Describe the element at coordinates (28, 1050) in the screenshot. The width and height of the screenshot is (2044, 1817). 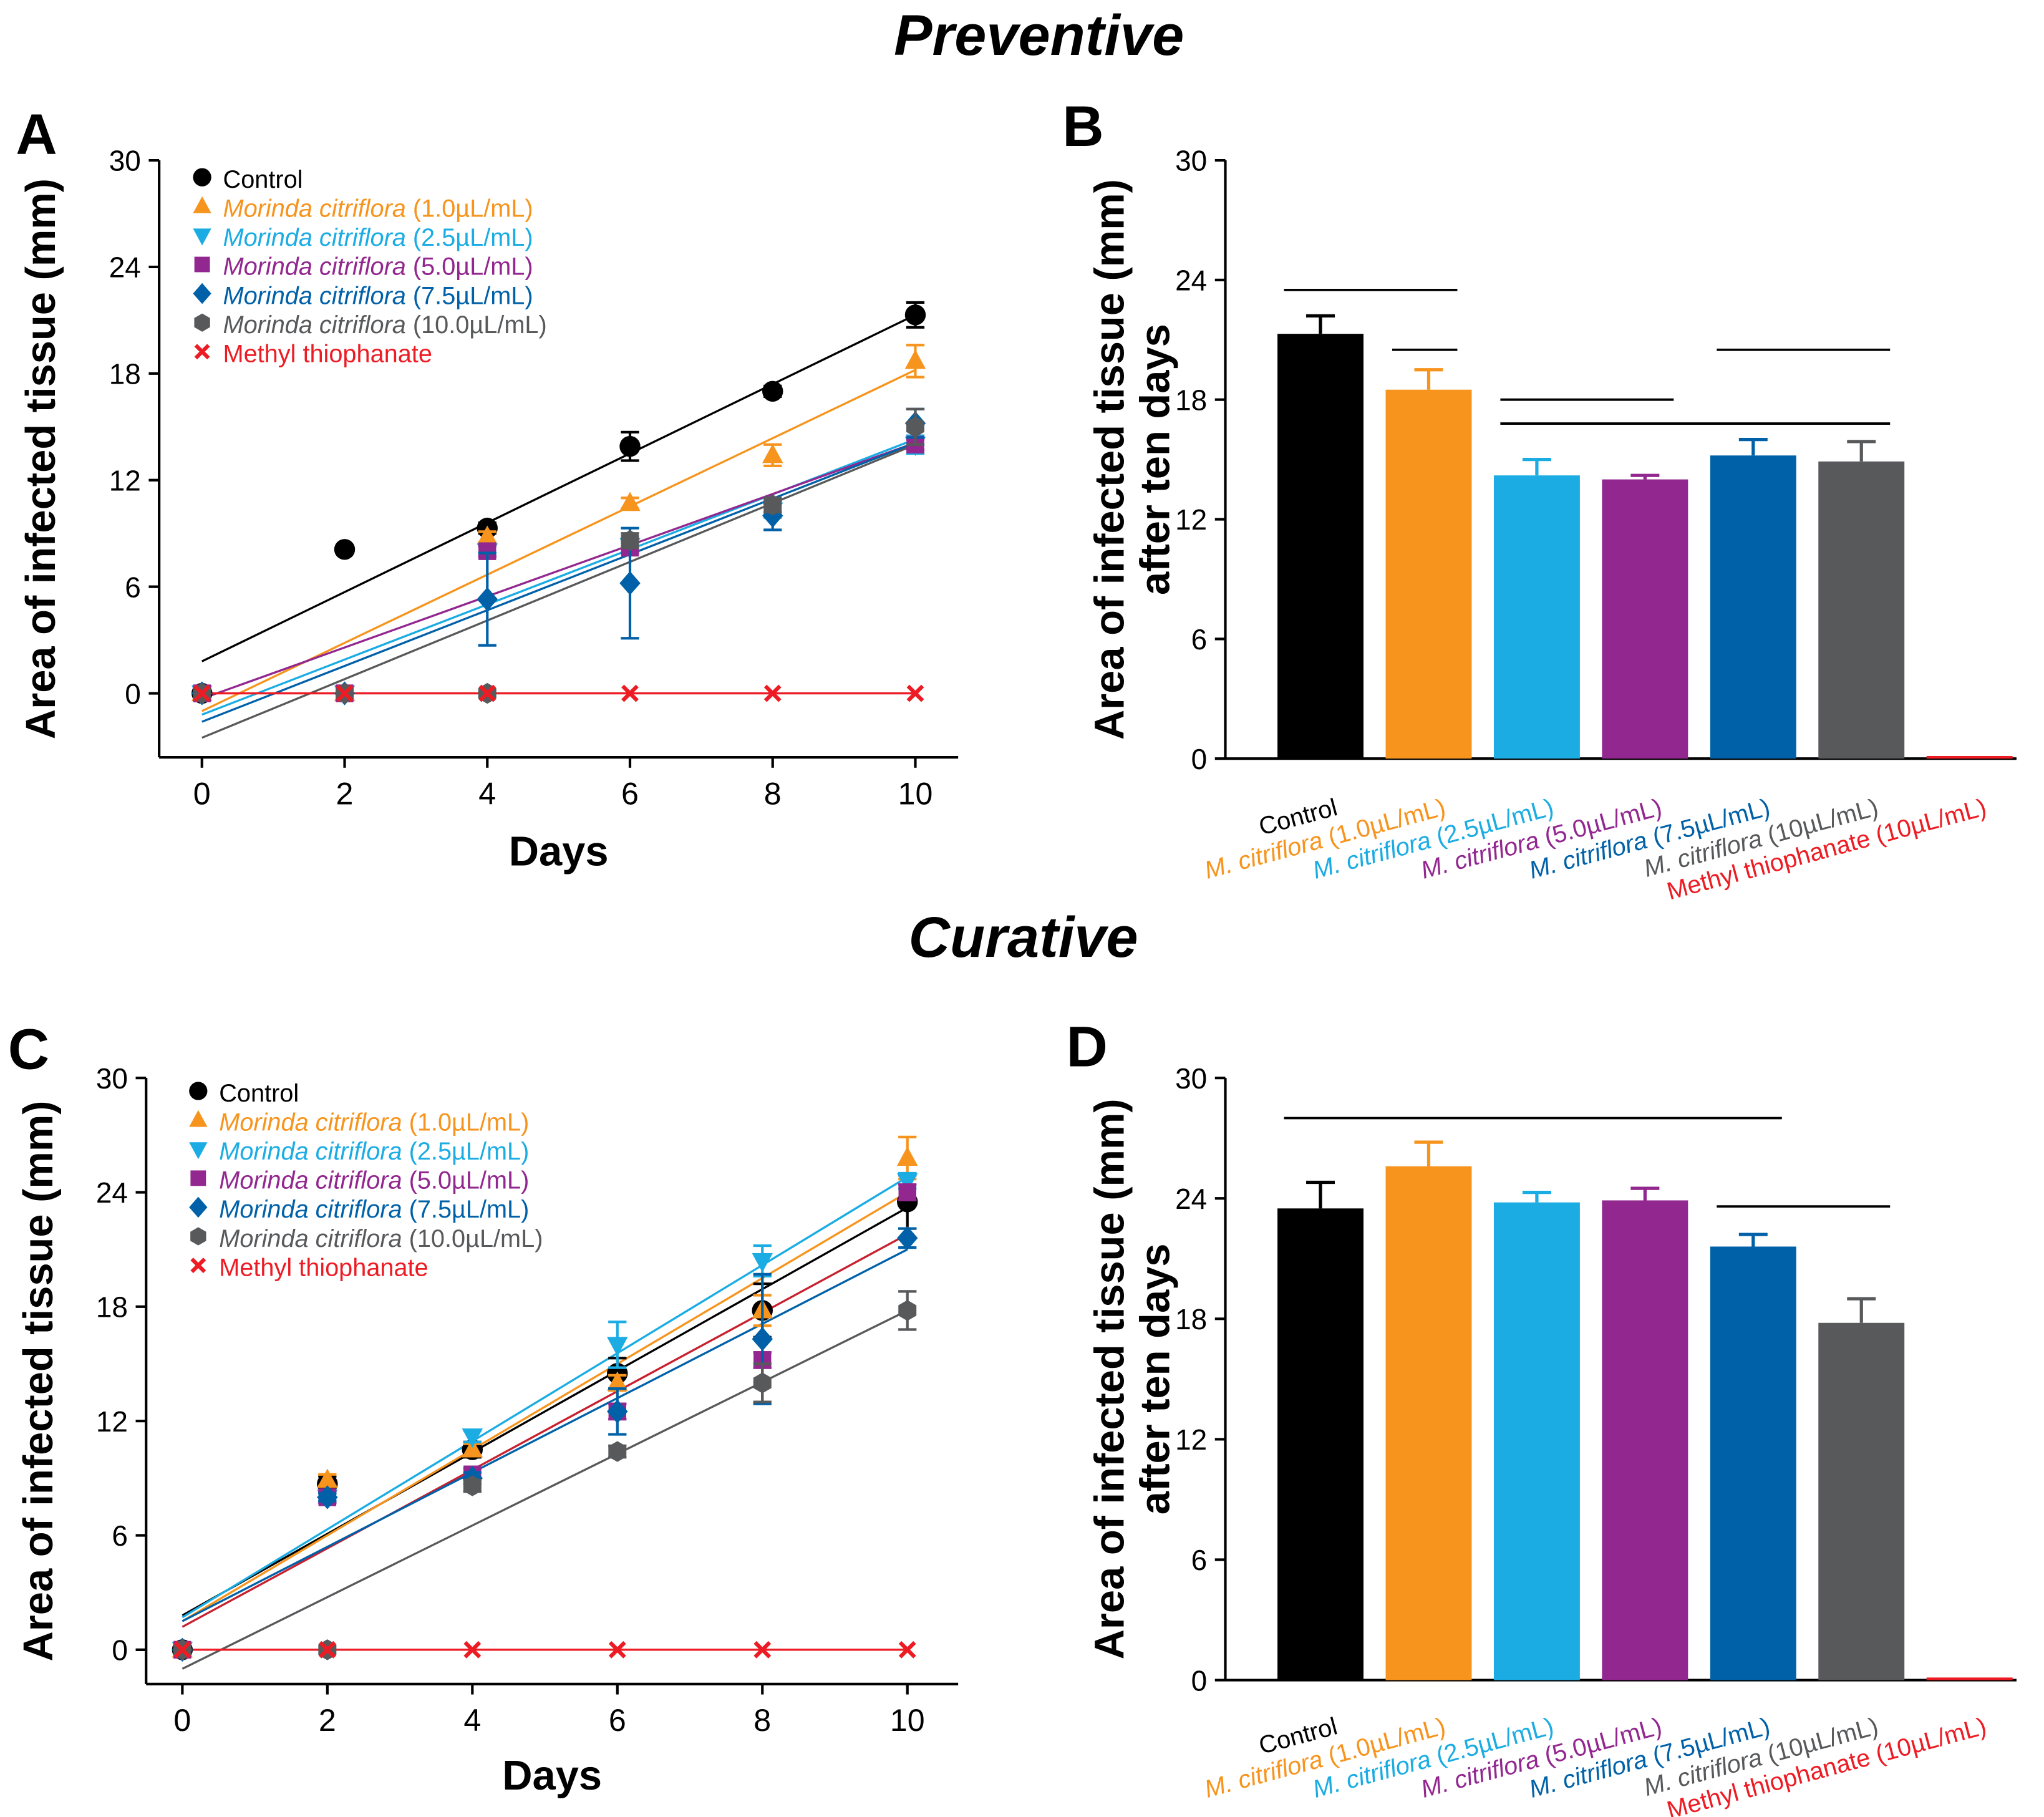
I see `panel-letter: C` at that location.